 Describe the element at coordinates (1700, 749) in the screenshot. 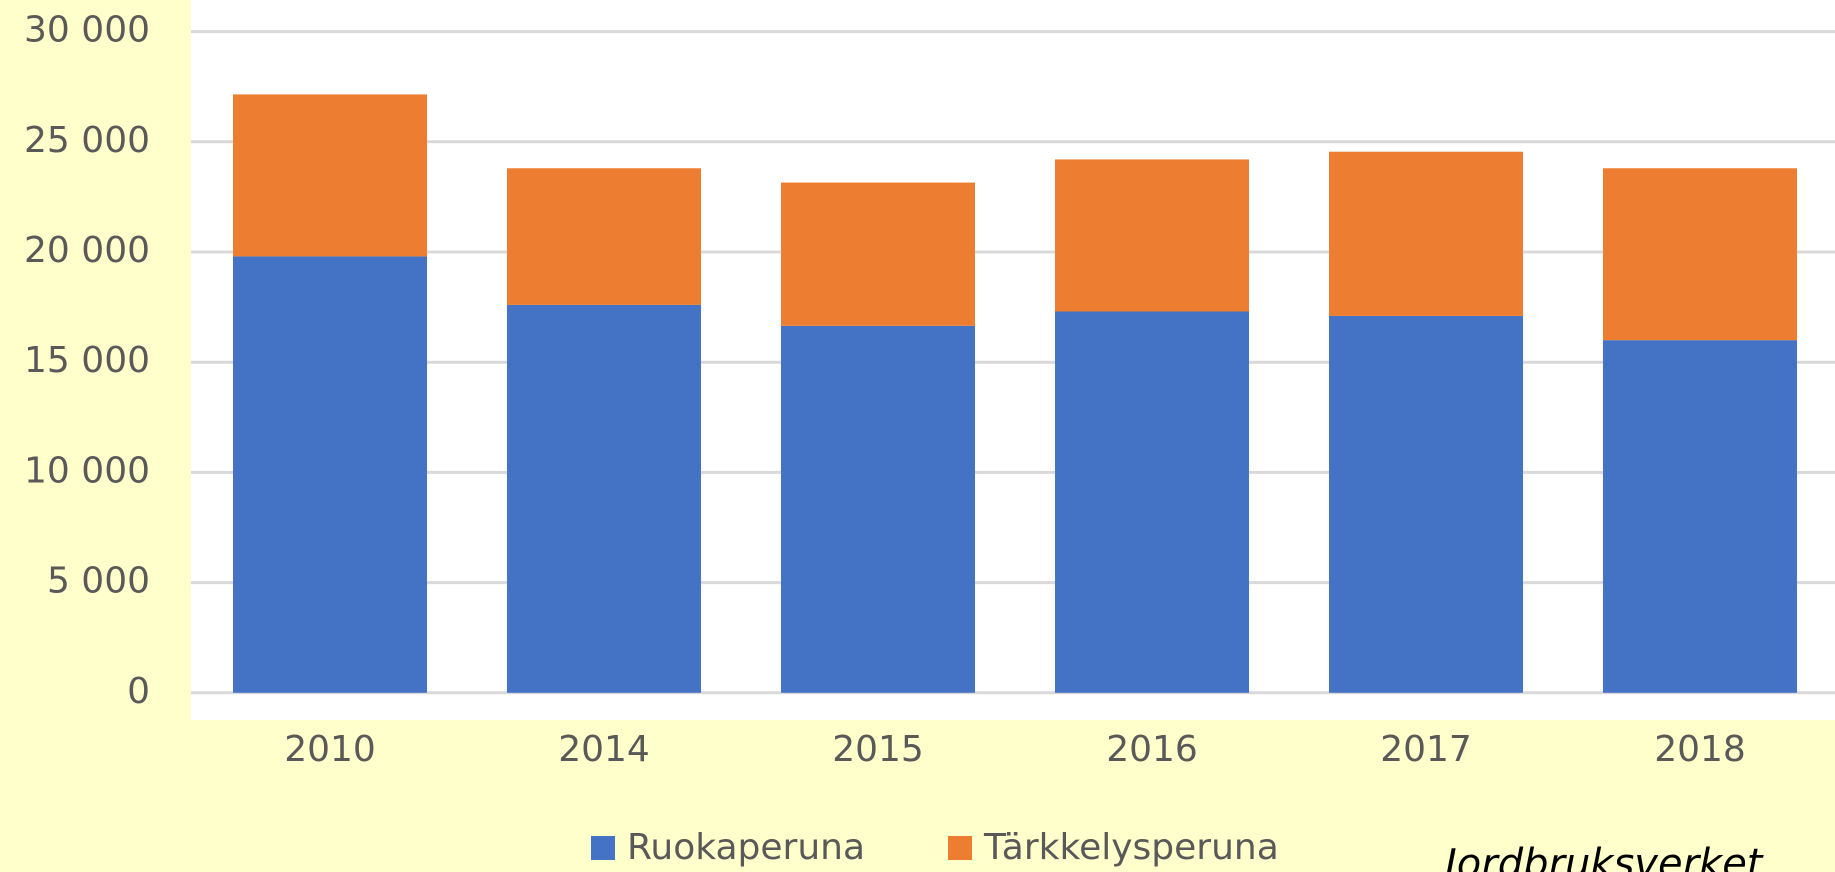

I see `x-tick-label: 2018` at that location.